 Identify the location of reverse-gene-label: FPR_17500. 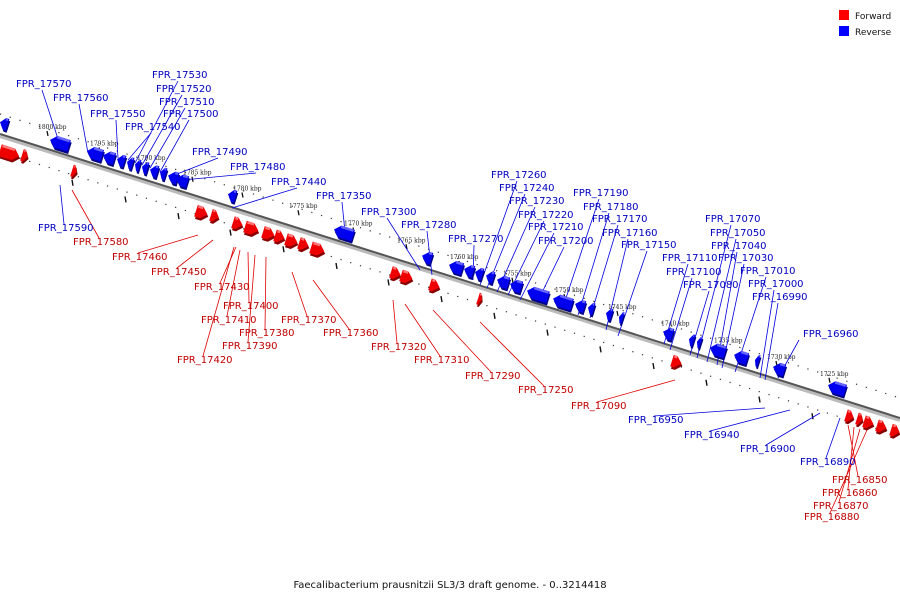
(191, 114).